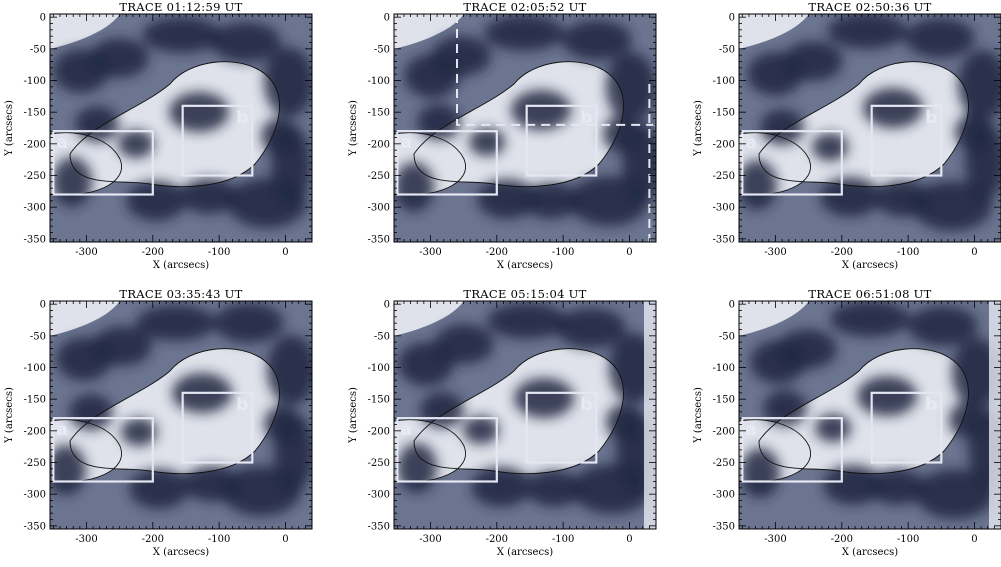  I want to click on panel-title: TRACE 05:15:04 UT, so click(524, 294).